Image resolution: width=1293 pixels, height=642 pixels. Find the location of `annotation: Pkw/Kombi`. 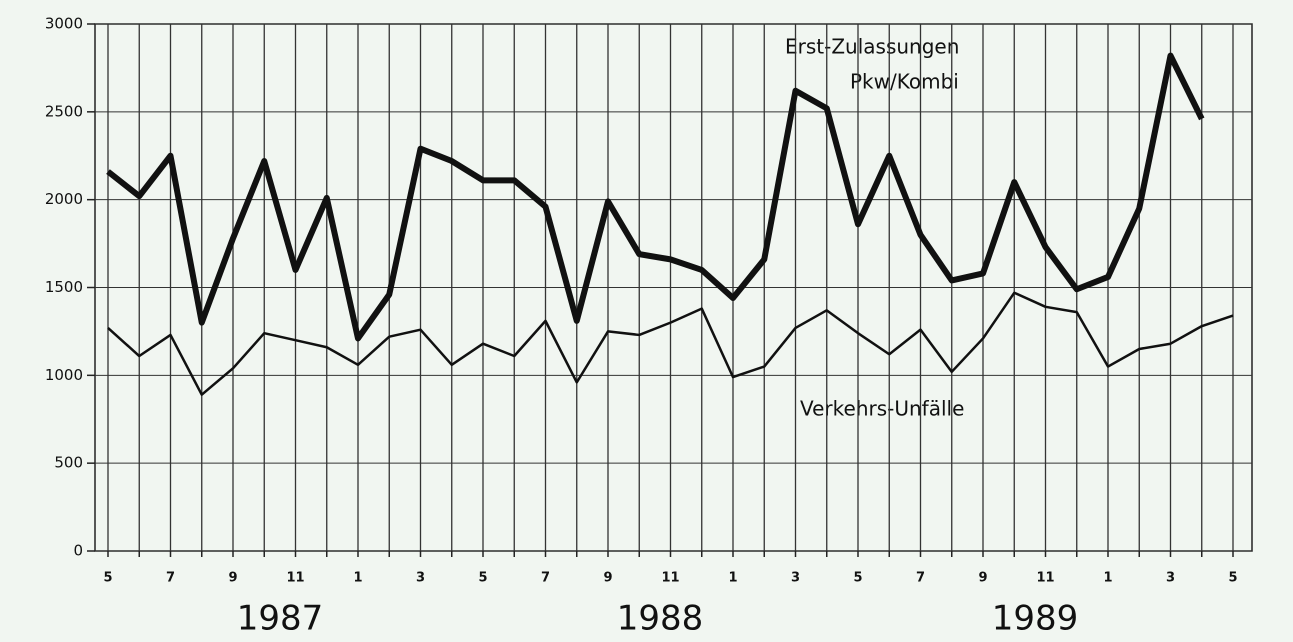

annotation: Pkw/Kombi is located at coordinates (904, 82).